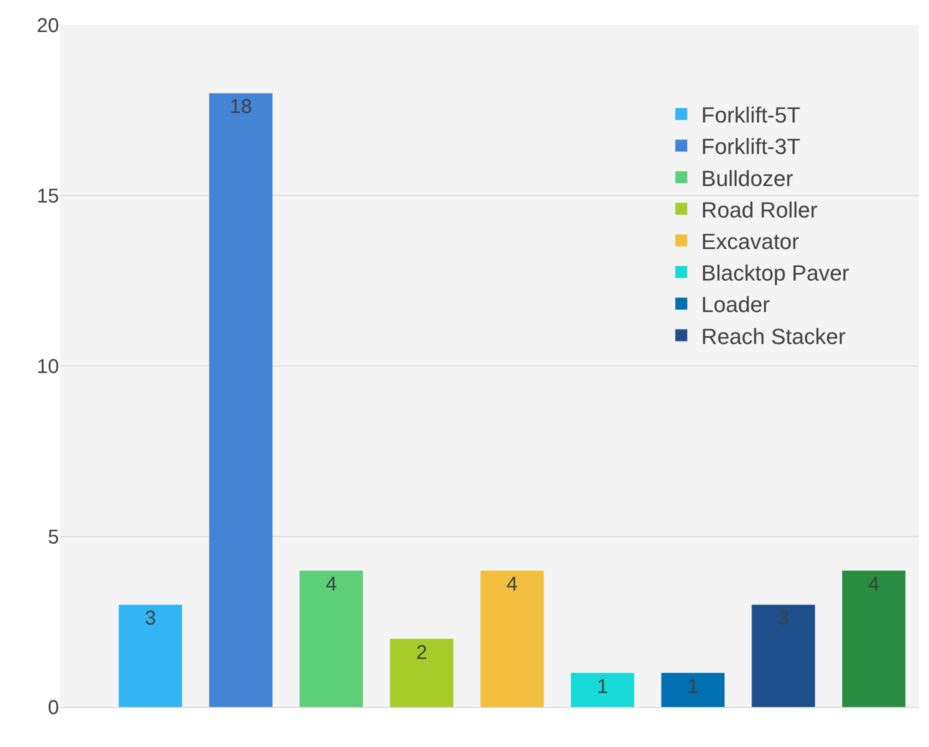 The image size is (929, 747). Describe the element at coordinates (750, 241) in the screenshot. I see `legend-label: Excavator` at that location.